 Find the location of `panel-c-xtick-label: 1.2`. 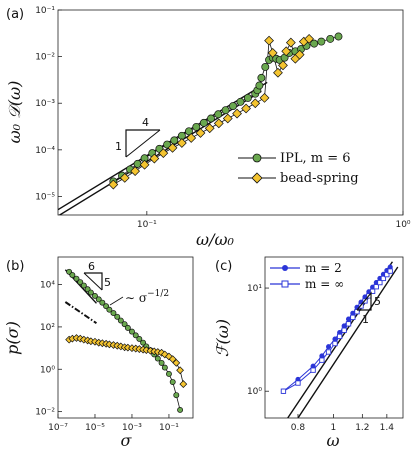

panel-c-xtick-label: 1.2 is located at coordinates (362, 428).